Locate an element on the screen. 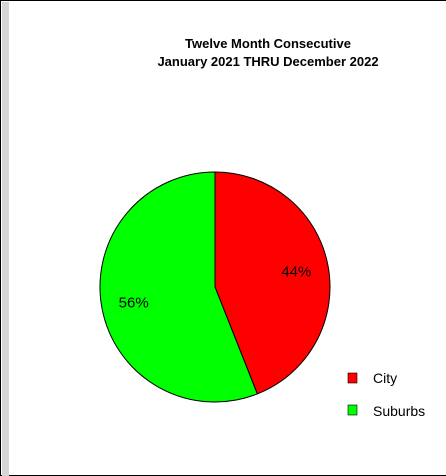 The image size is (446, 476). legend-label-suburbs: Suburbs is located at coordinates (399, 411).